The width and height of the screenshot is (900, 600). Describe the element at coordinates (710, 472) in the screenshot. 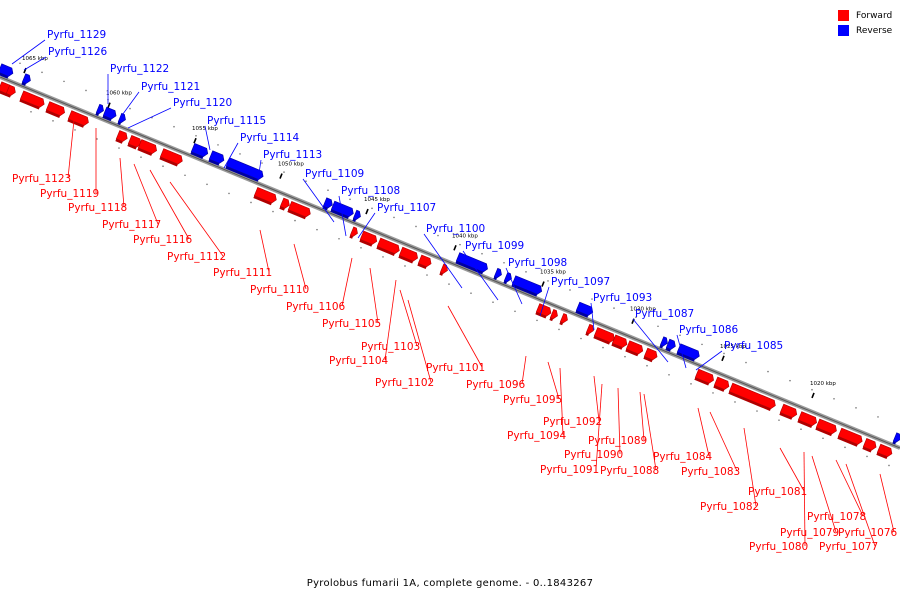

I see `gene-label: Pyrfu_1083` at that location.